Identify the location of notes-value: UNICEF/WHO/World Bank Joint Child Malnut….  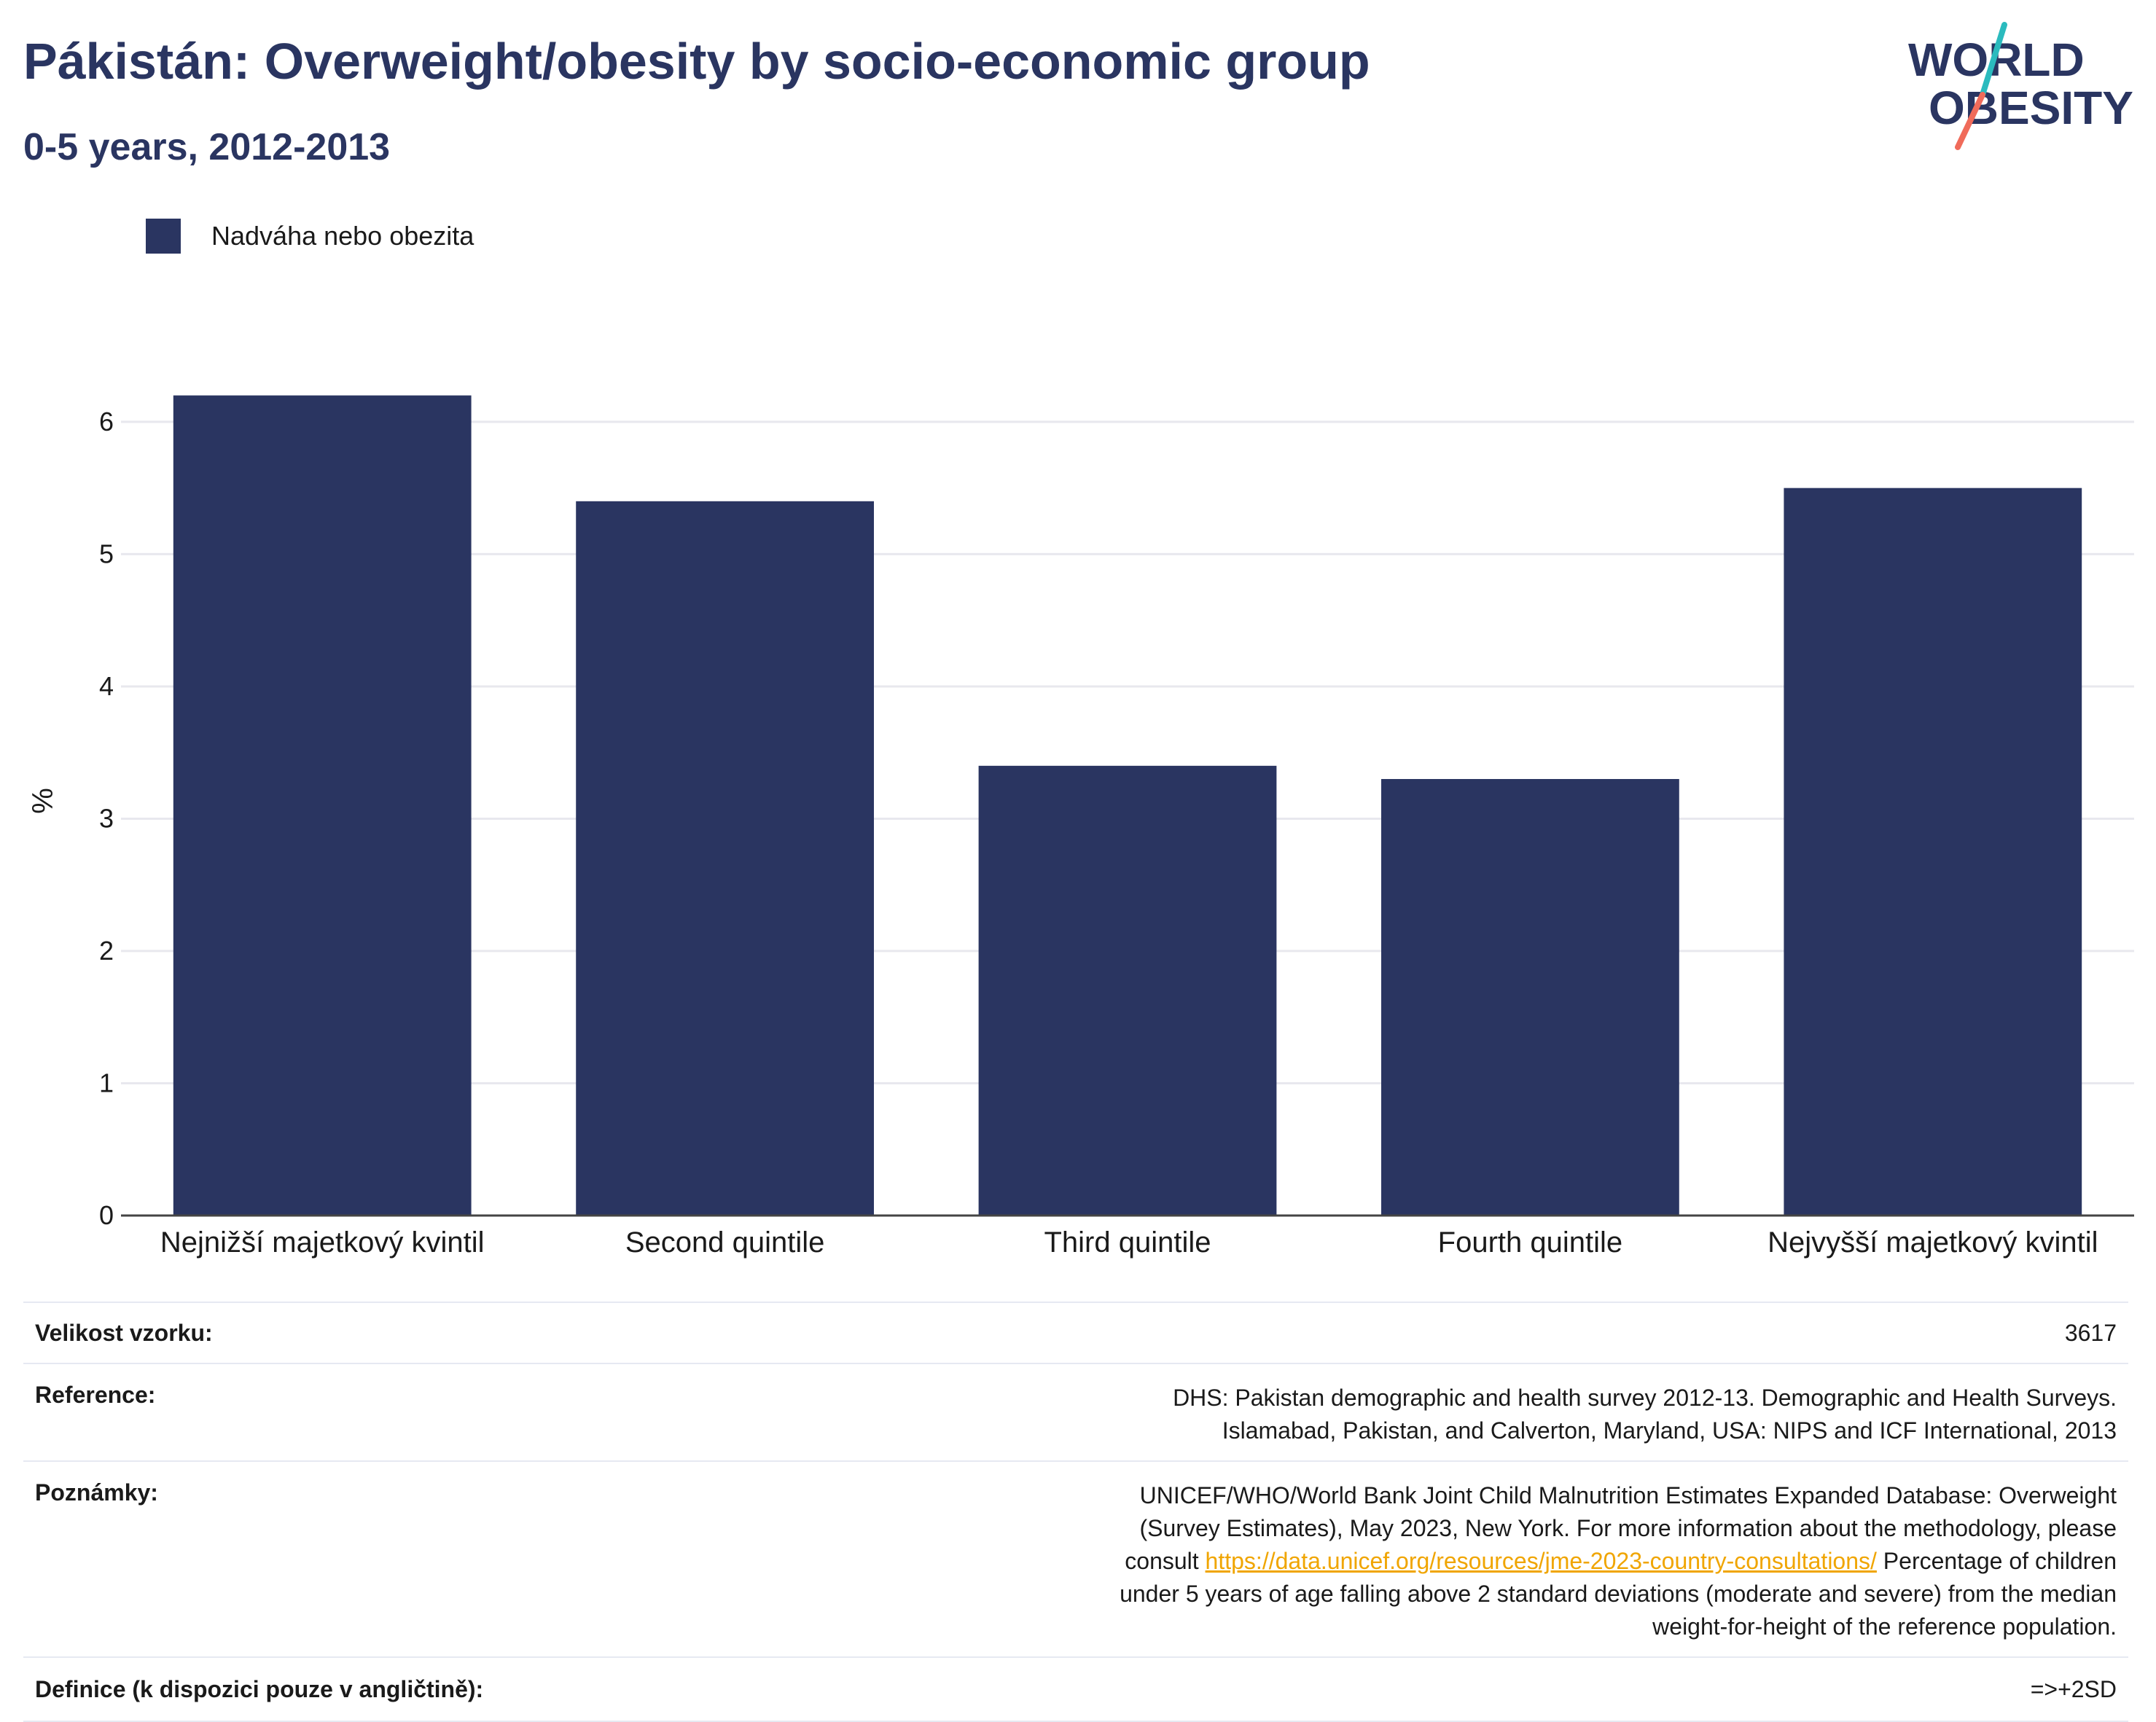
(1359, 1559).